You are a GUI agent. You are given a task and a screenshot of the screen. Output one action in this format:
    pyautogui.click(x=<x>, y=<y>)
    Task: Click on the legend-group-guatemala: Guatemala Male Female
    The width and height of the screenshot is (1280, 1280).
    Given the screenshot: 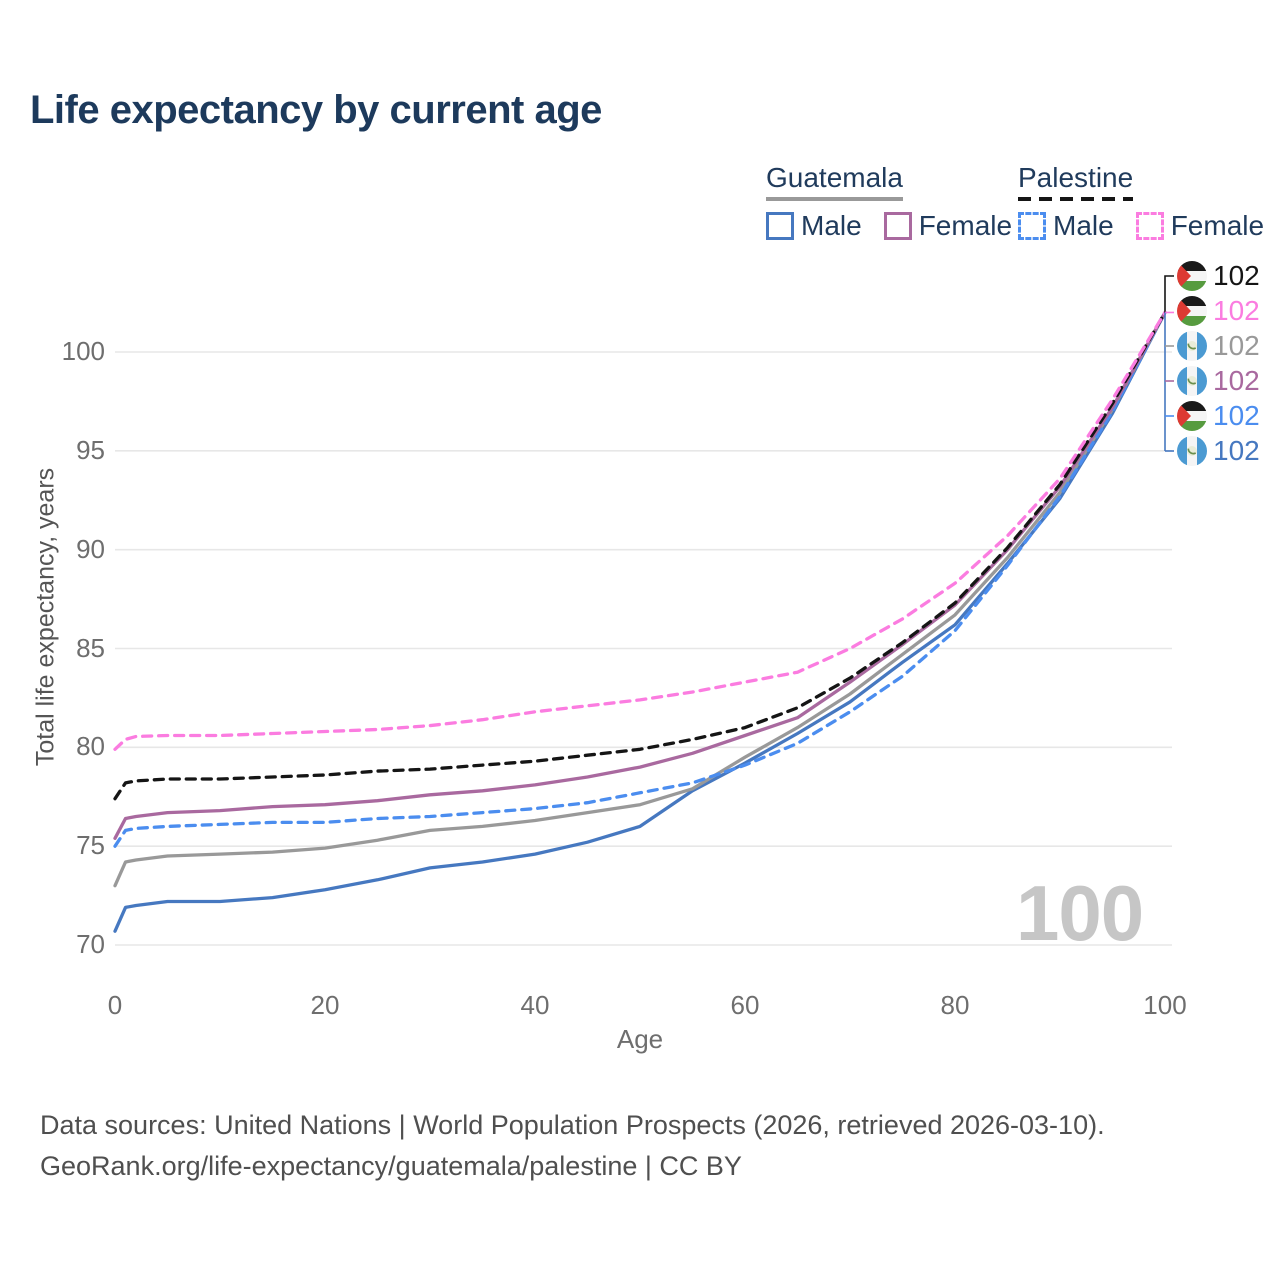 What is the action you would take?
    pyautogui.click(x=889, y=202)
    